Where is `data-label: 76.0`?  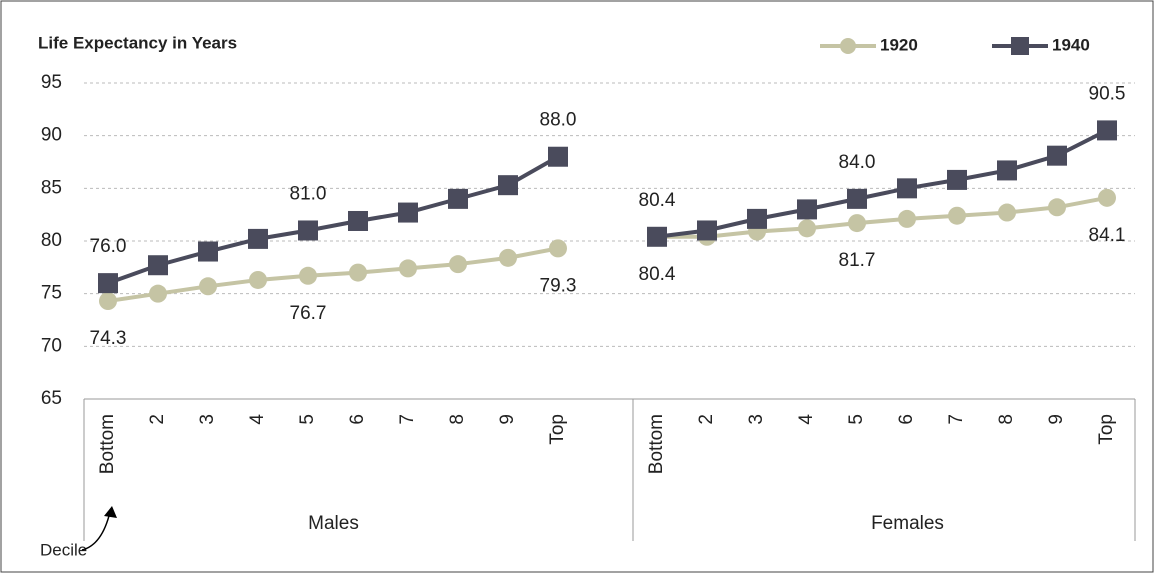
data-label: 76.0 is located at coordinates (108, 246).